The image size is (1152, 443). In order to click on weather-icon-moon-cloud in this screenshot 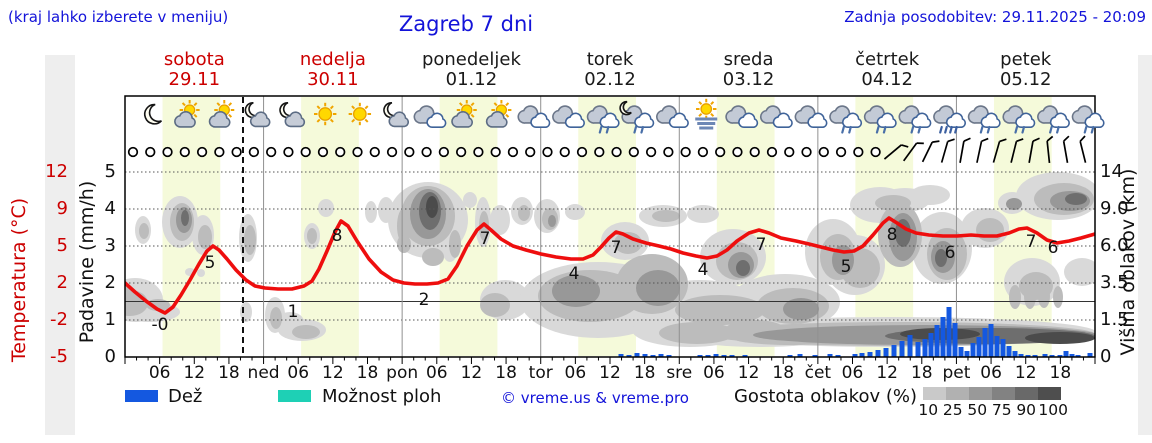, I will do `click(257, 114)`.